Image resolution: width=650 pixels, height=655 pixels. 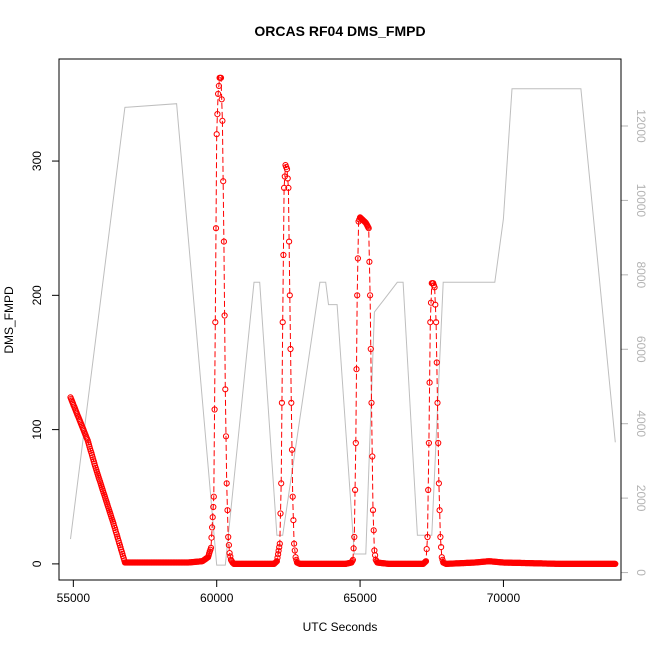 I want to click on y-axis-title: DMS_FMPD, so click(x=9, y=320).